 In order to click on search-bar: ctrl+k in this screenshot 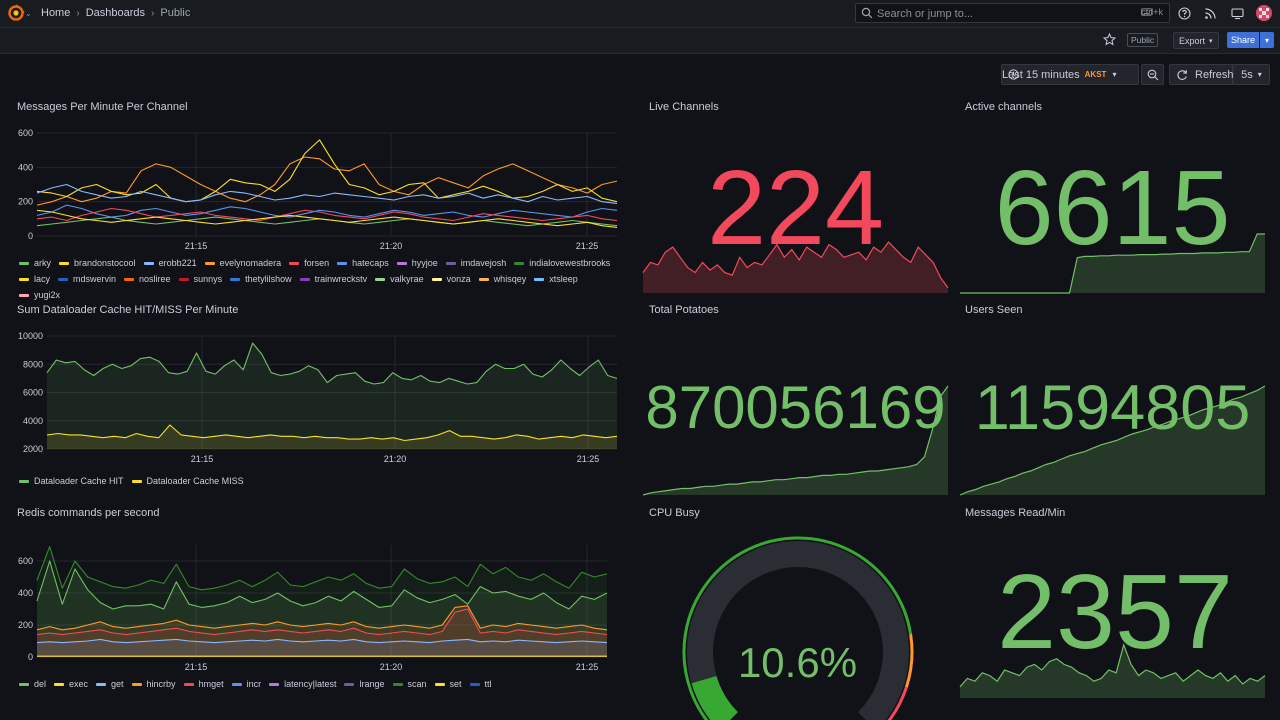, I will do `click(1012, 13)`.